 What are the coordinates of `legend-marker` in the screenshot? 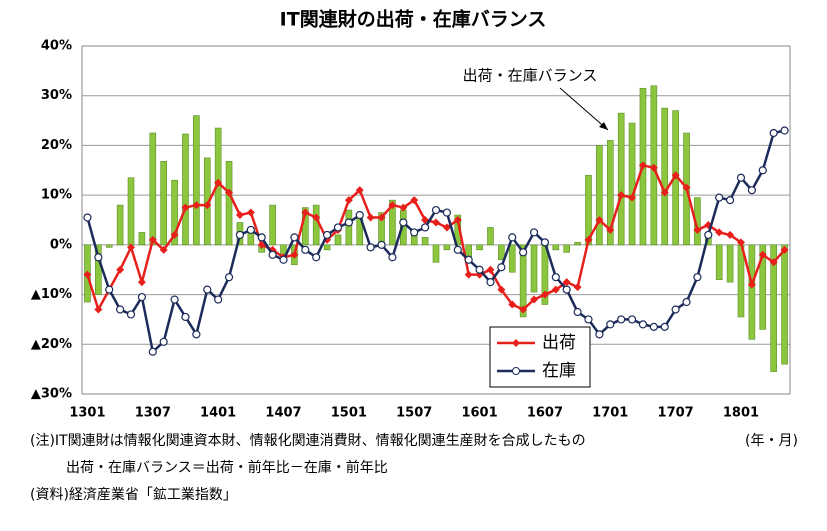 It's located at (516, 343).